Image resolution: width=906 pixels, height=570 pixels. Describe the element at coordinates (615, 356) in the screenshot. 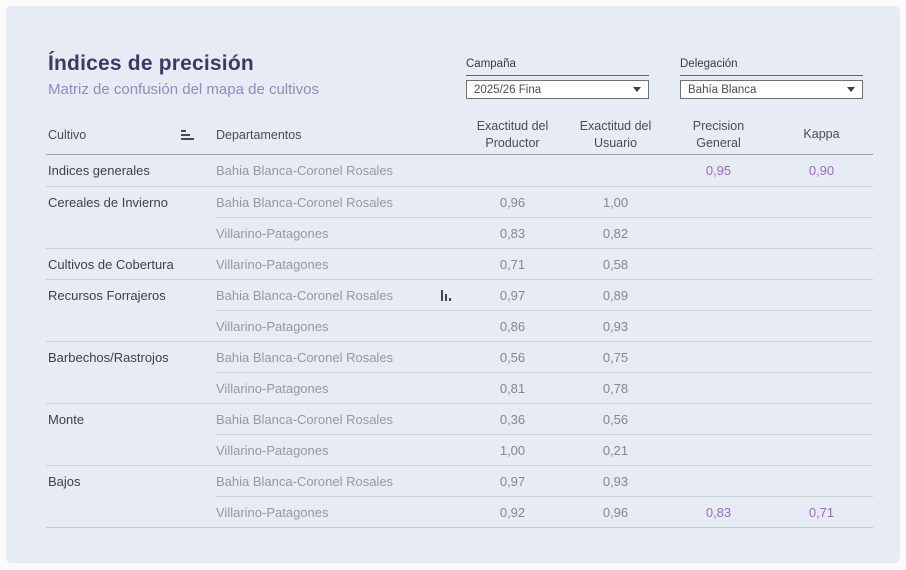

I see `exactitud-usuario-value: 0,75` at that location.